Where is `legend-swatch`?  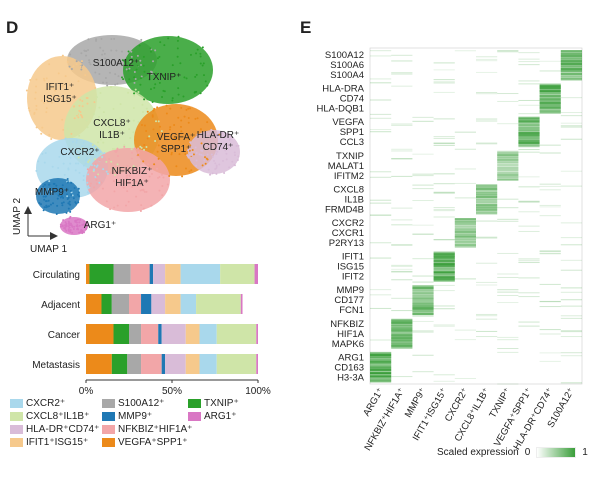
legend-swatch is located at coordinates (194, 416).